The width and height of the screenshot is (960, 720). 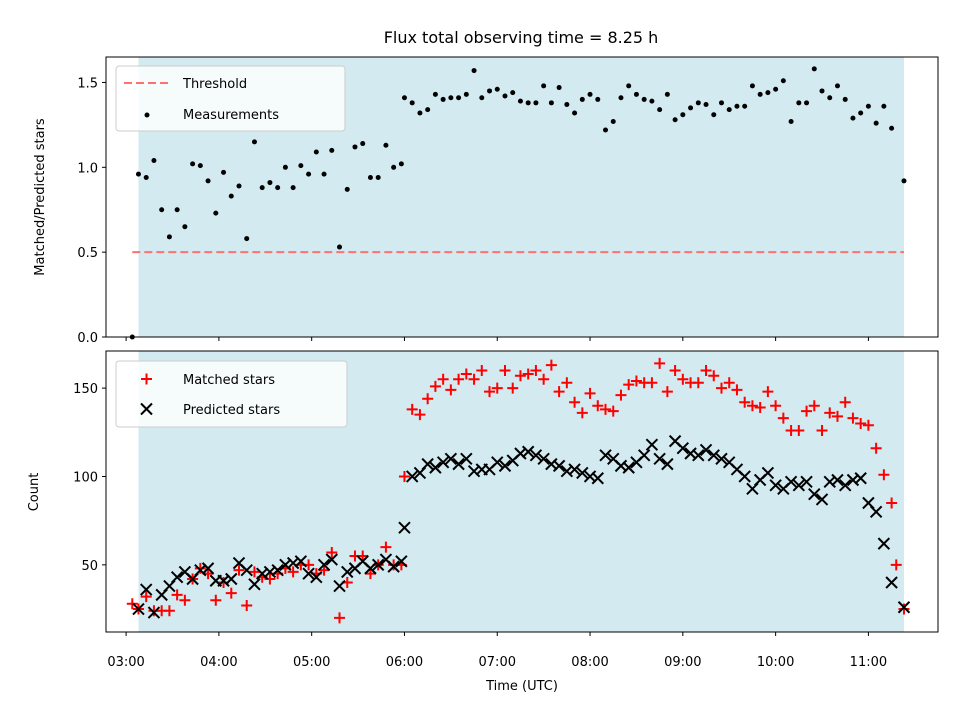 What do you see at coordinates (146, 379) in the screenshot?
I see `legend-matched-swatch` at bounding box center [146, 379].